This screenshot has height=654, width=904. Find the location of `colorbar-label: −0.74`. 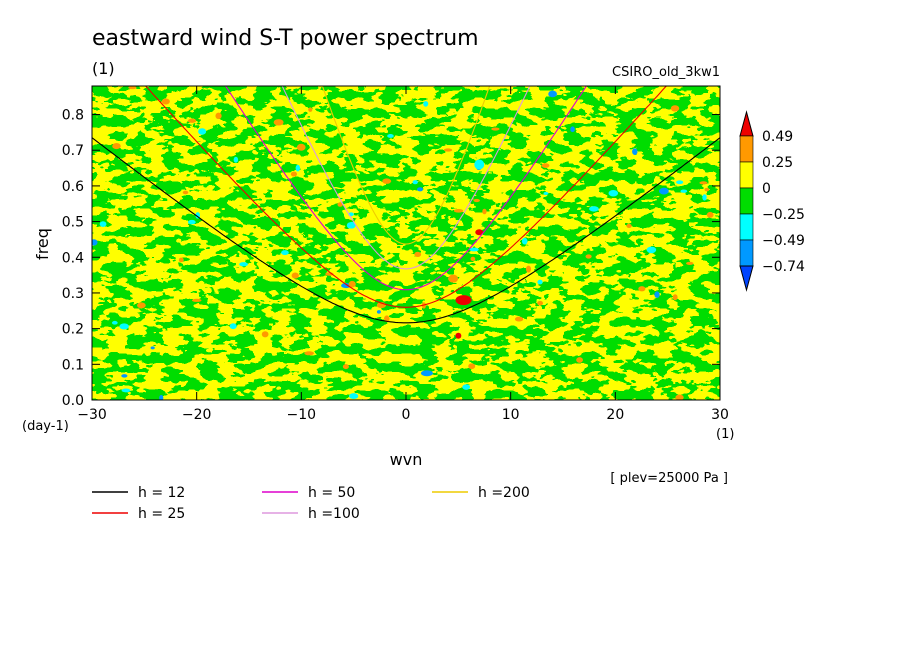

colorbar-label: −0.74 is located at coordinates (783, 267).